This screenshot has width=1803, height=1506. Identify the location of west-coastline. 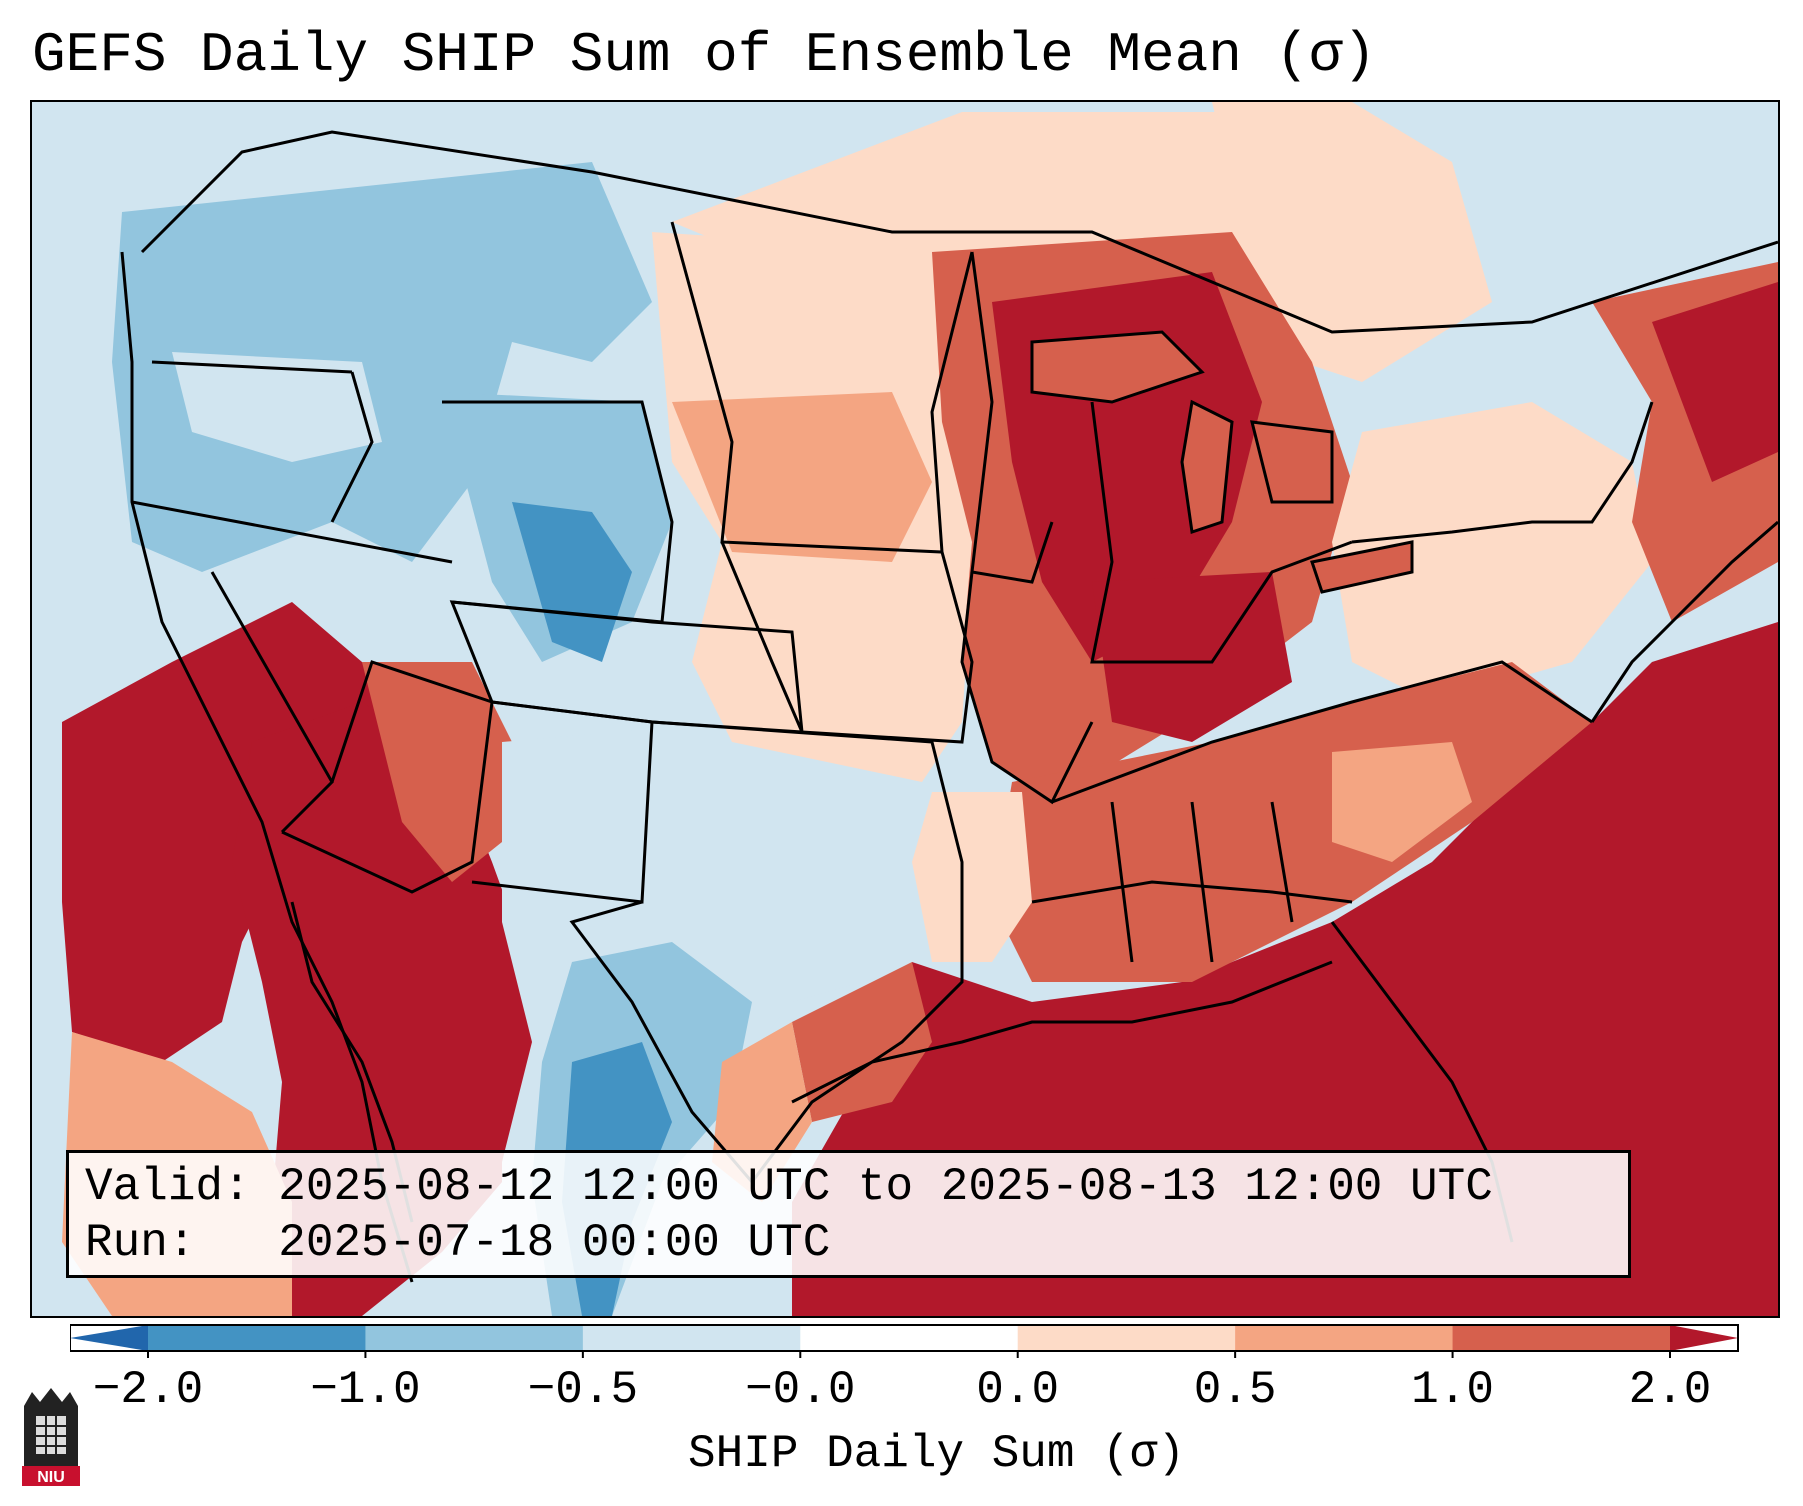
(267, 767).